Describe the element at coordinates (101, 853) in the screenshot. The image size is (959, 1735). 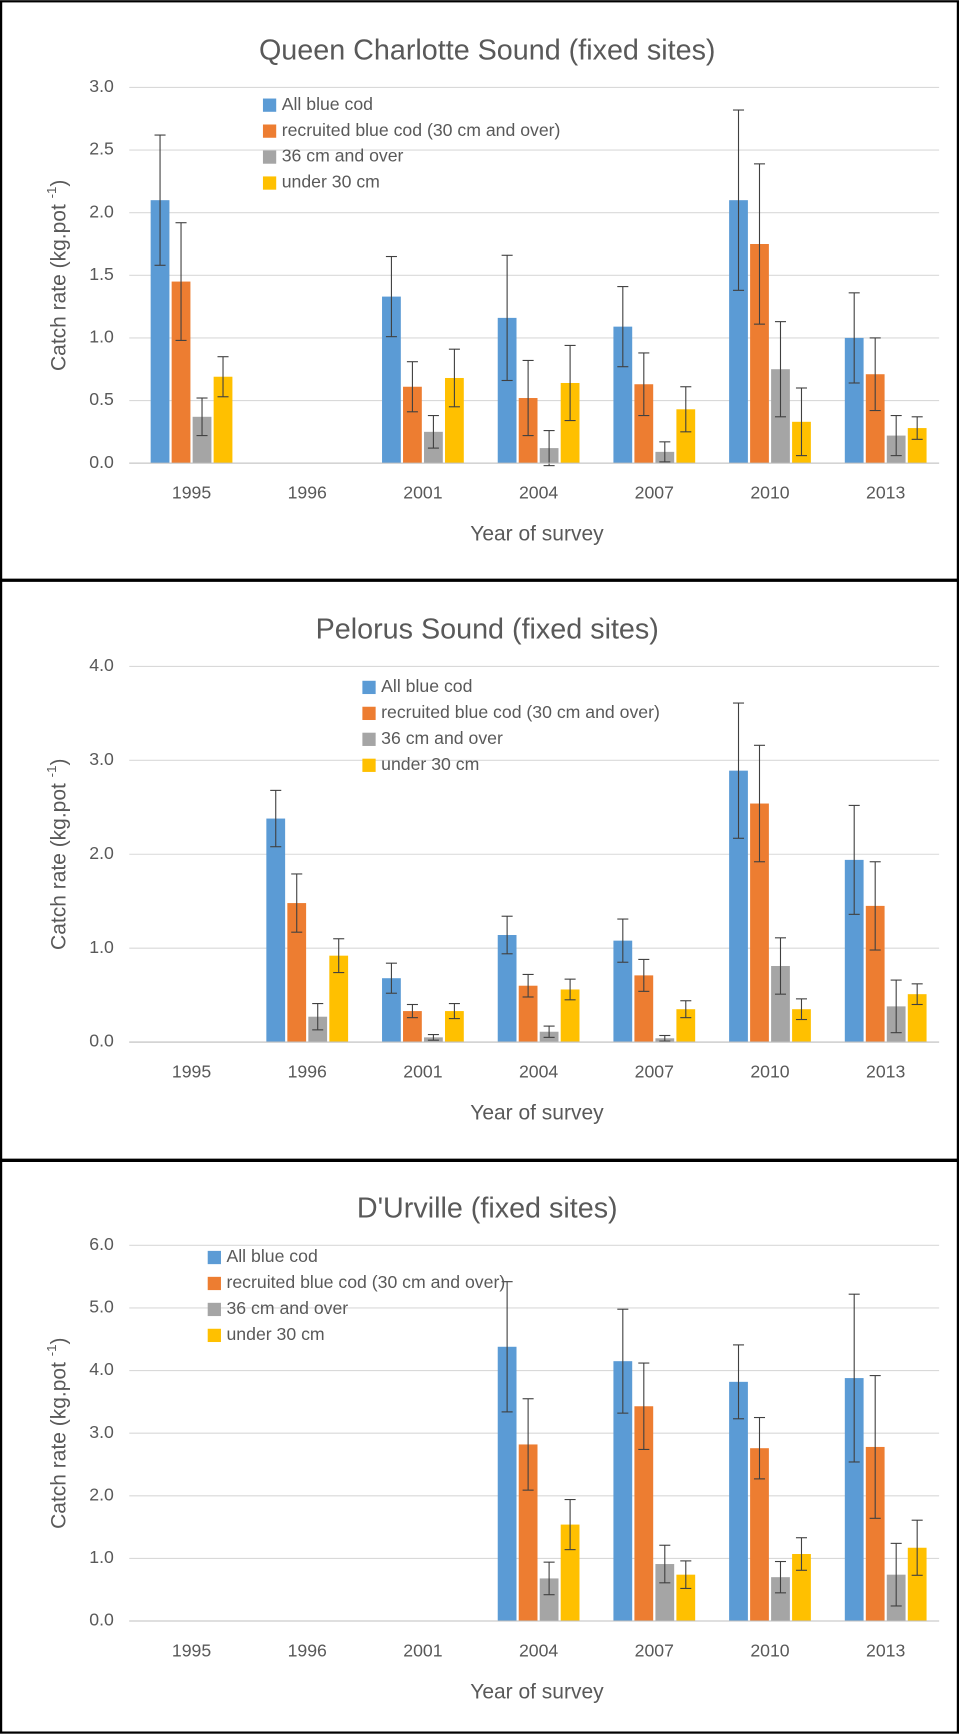
I see `y-tick-label: 2.0` at that location.